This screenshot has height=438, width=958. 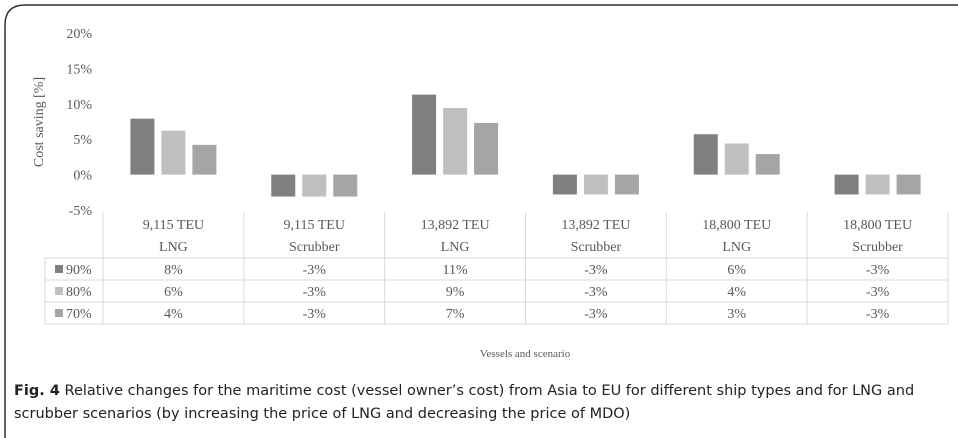 What do you see at coordinates (82, 176) in the screenshot?
I see `y-tick-label: 0%` at bounding box center [82, 176].